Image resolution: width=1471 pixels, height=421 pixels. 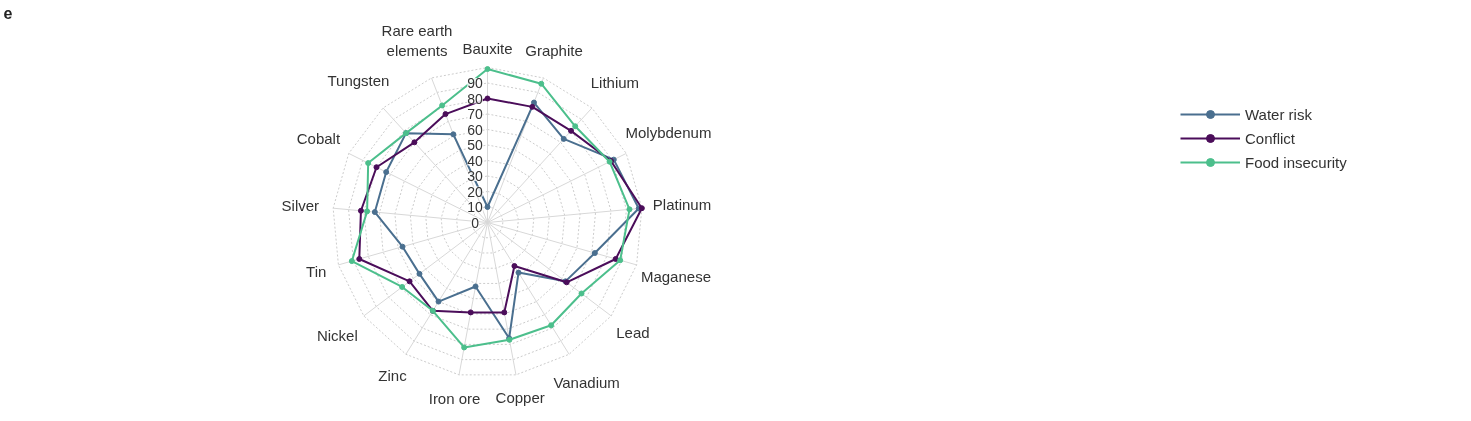 I want to click on spoke-label: Molybdenum, so click(x=668, y=132).